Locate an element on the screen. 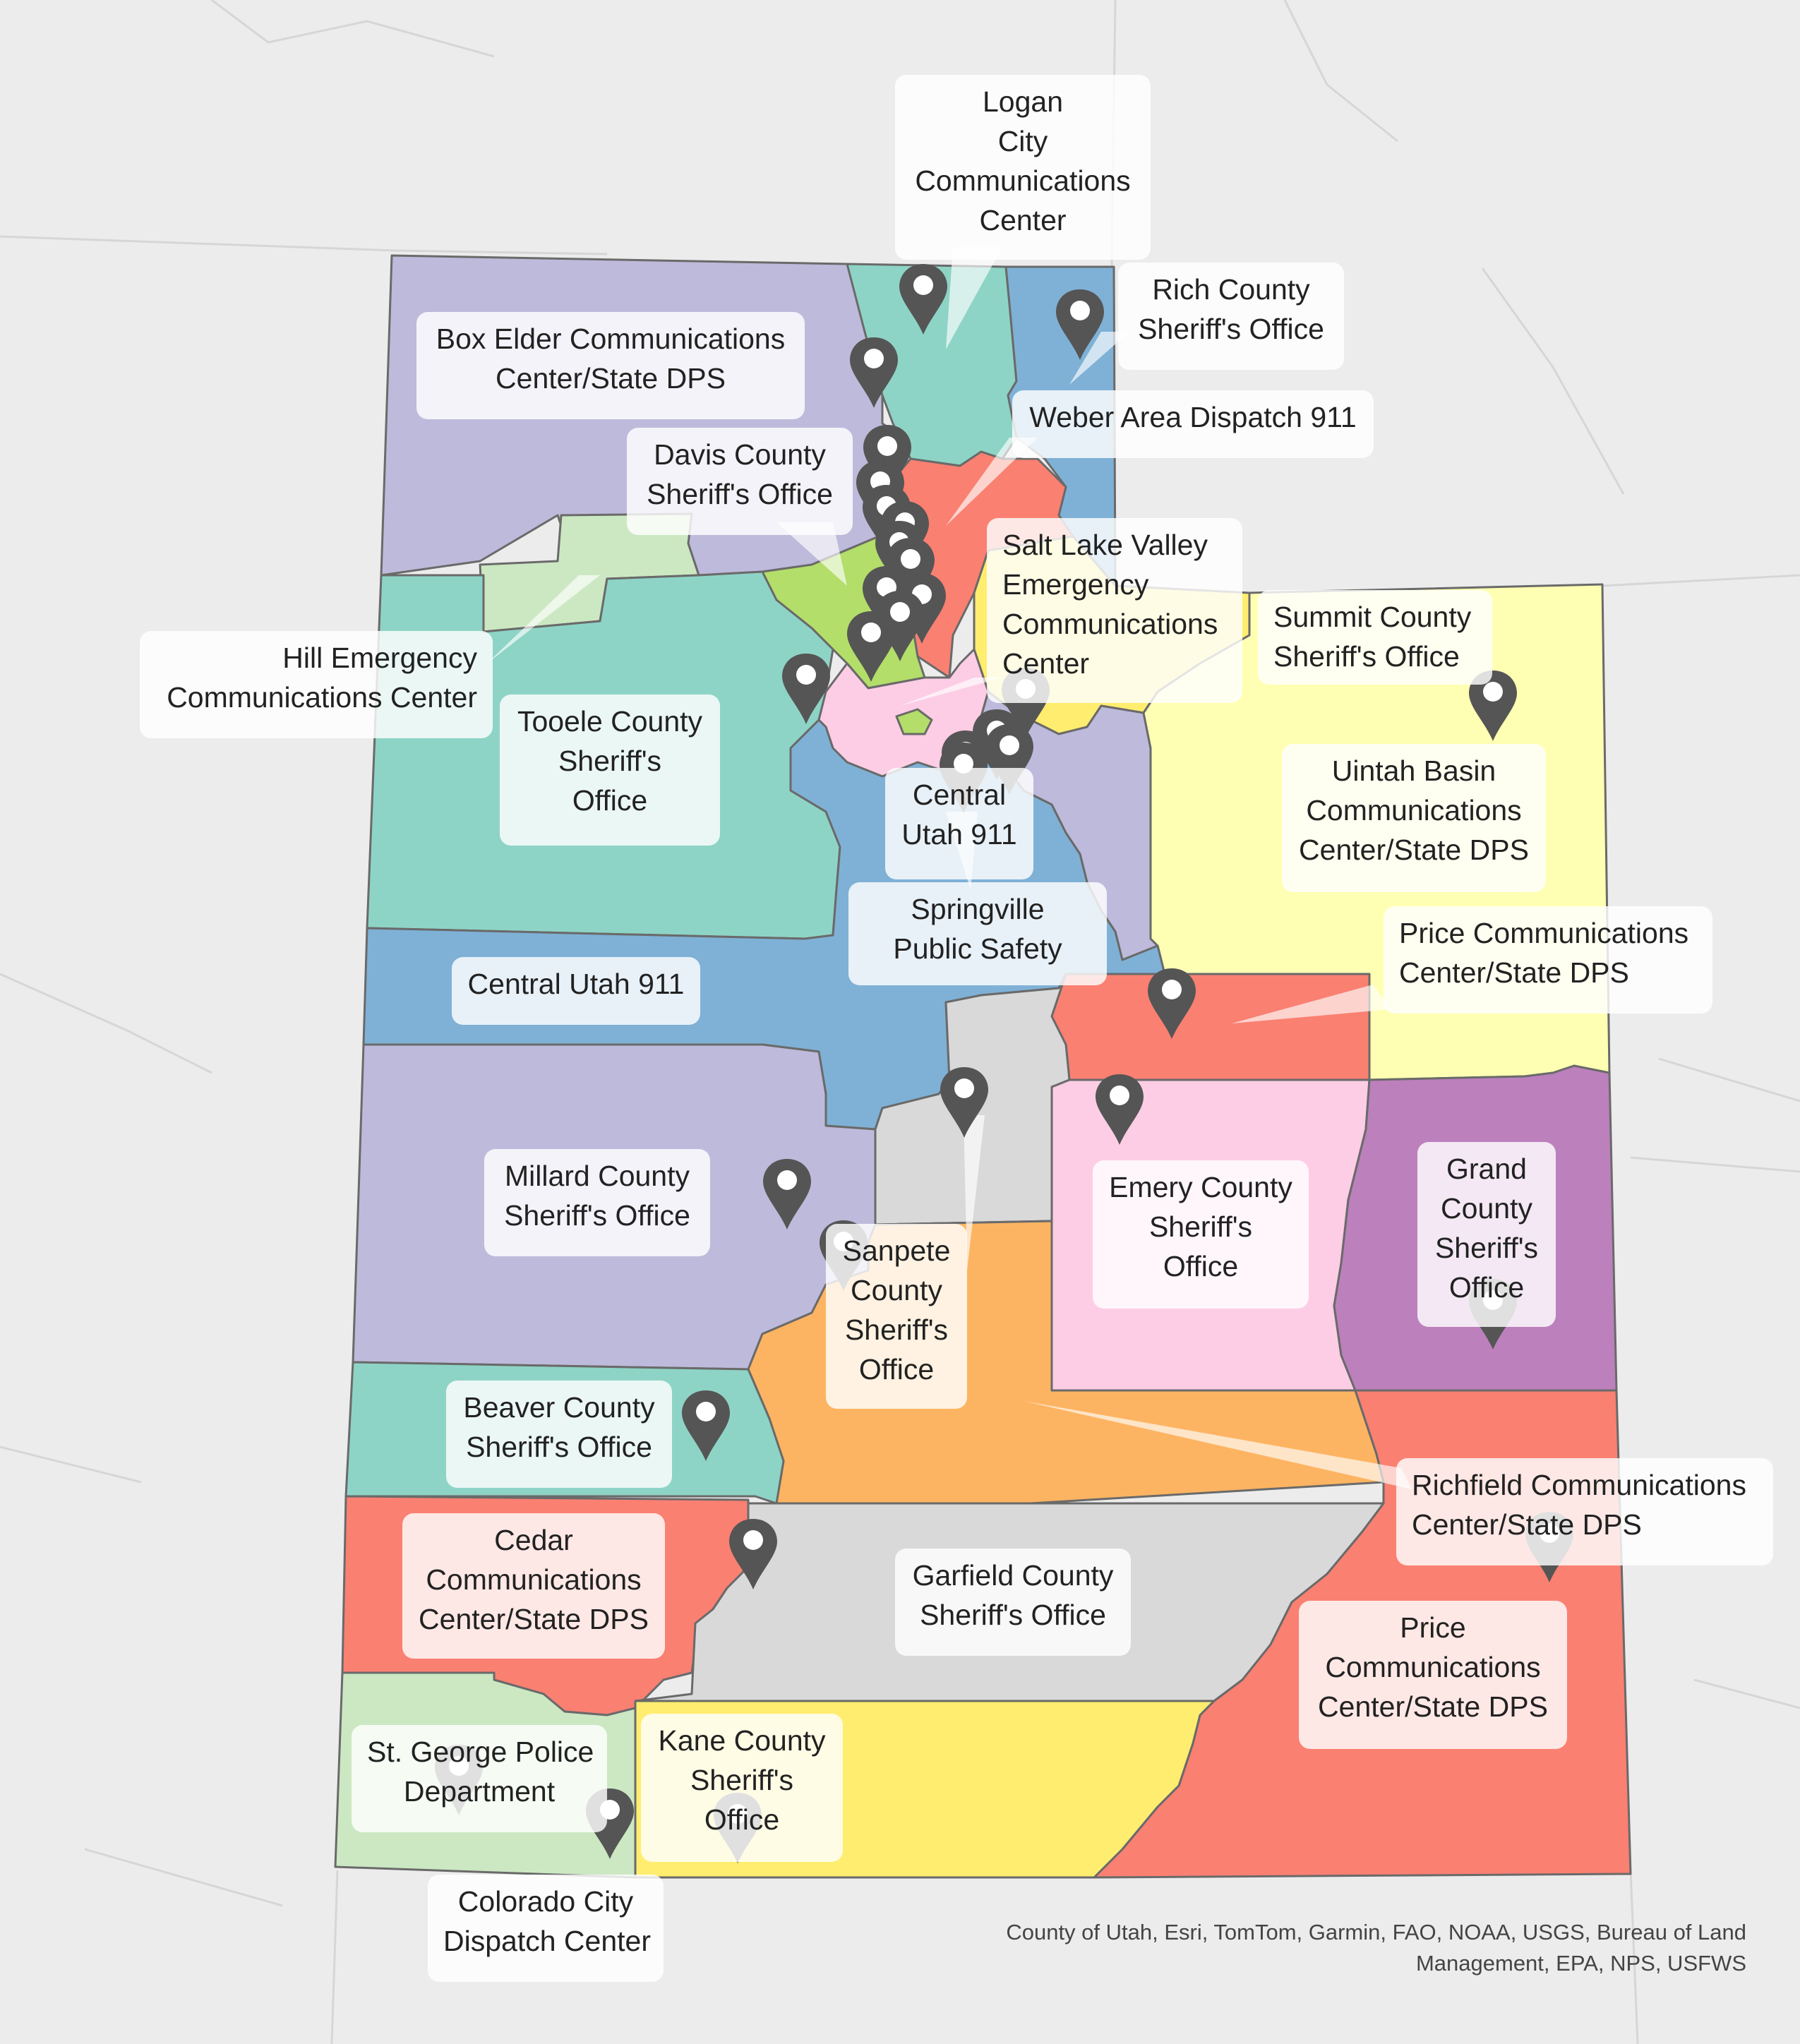 Image resolution: width=1800 pixels, height=2044 pixels. label-stgeorge-line: St. George Police is located at coordinates (481, 1752).